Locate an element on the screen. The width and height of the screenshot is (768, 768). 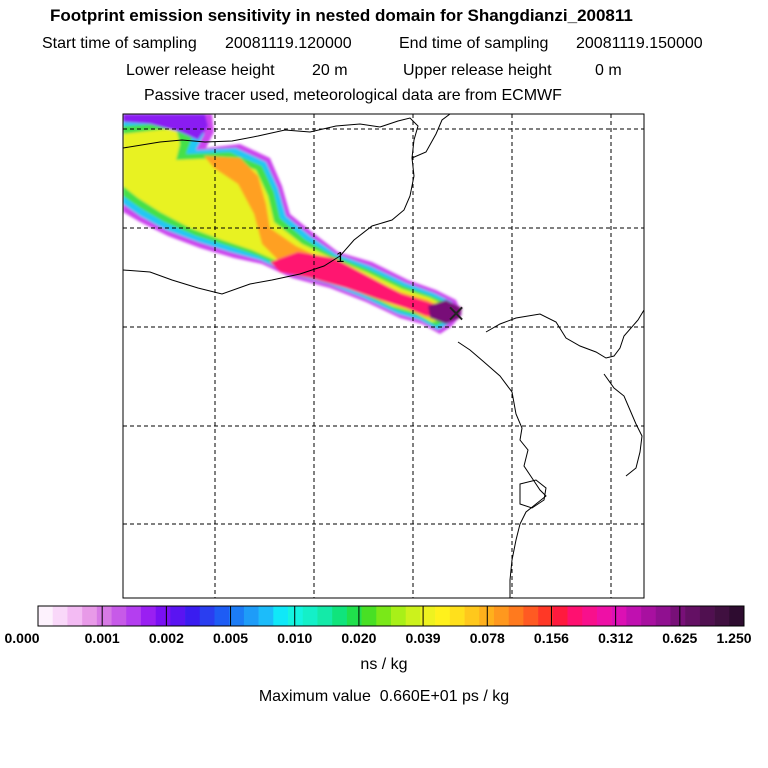
shandong-coast is located at coordinates (502, 469).